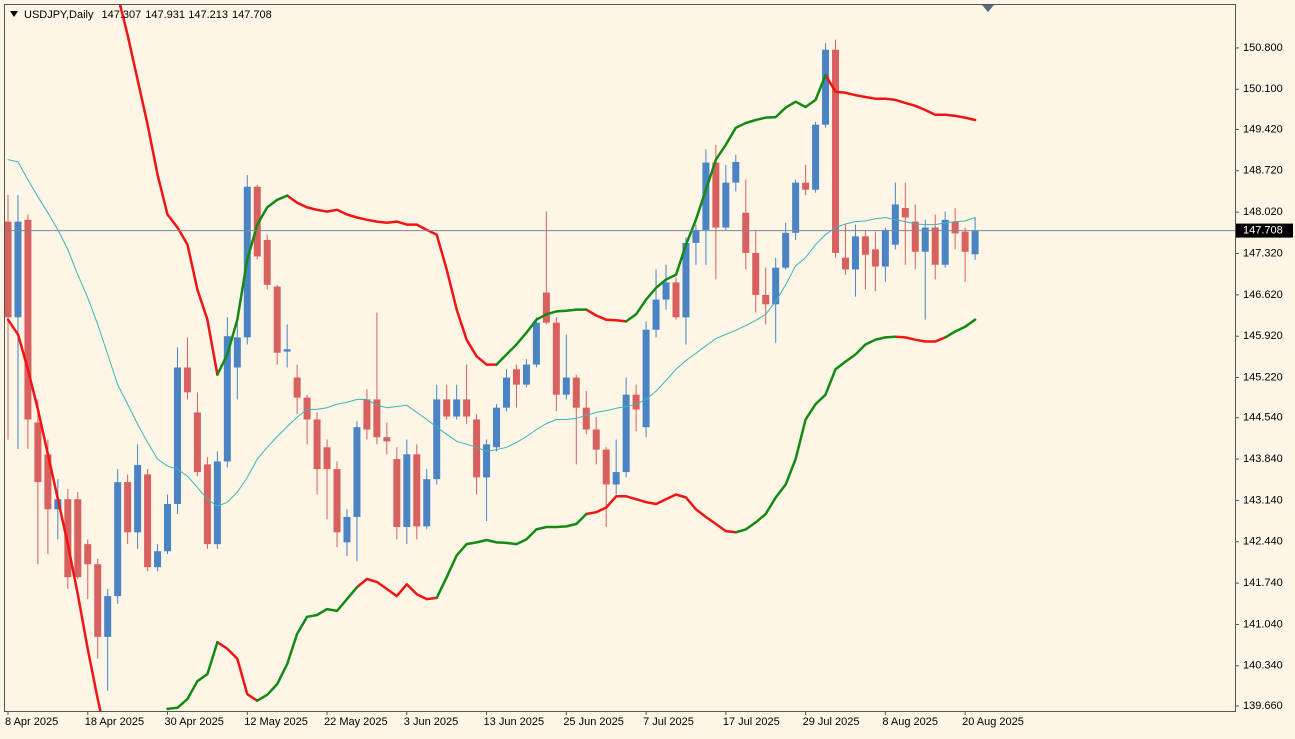 The width and height of the screenshot is (1295, 739). What do you see at coordinates (1263, 542) in the screenshot?
I see `y-tick-label: 142.440` at bounding box center [1263, 542].